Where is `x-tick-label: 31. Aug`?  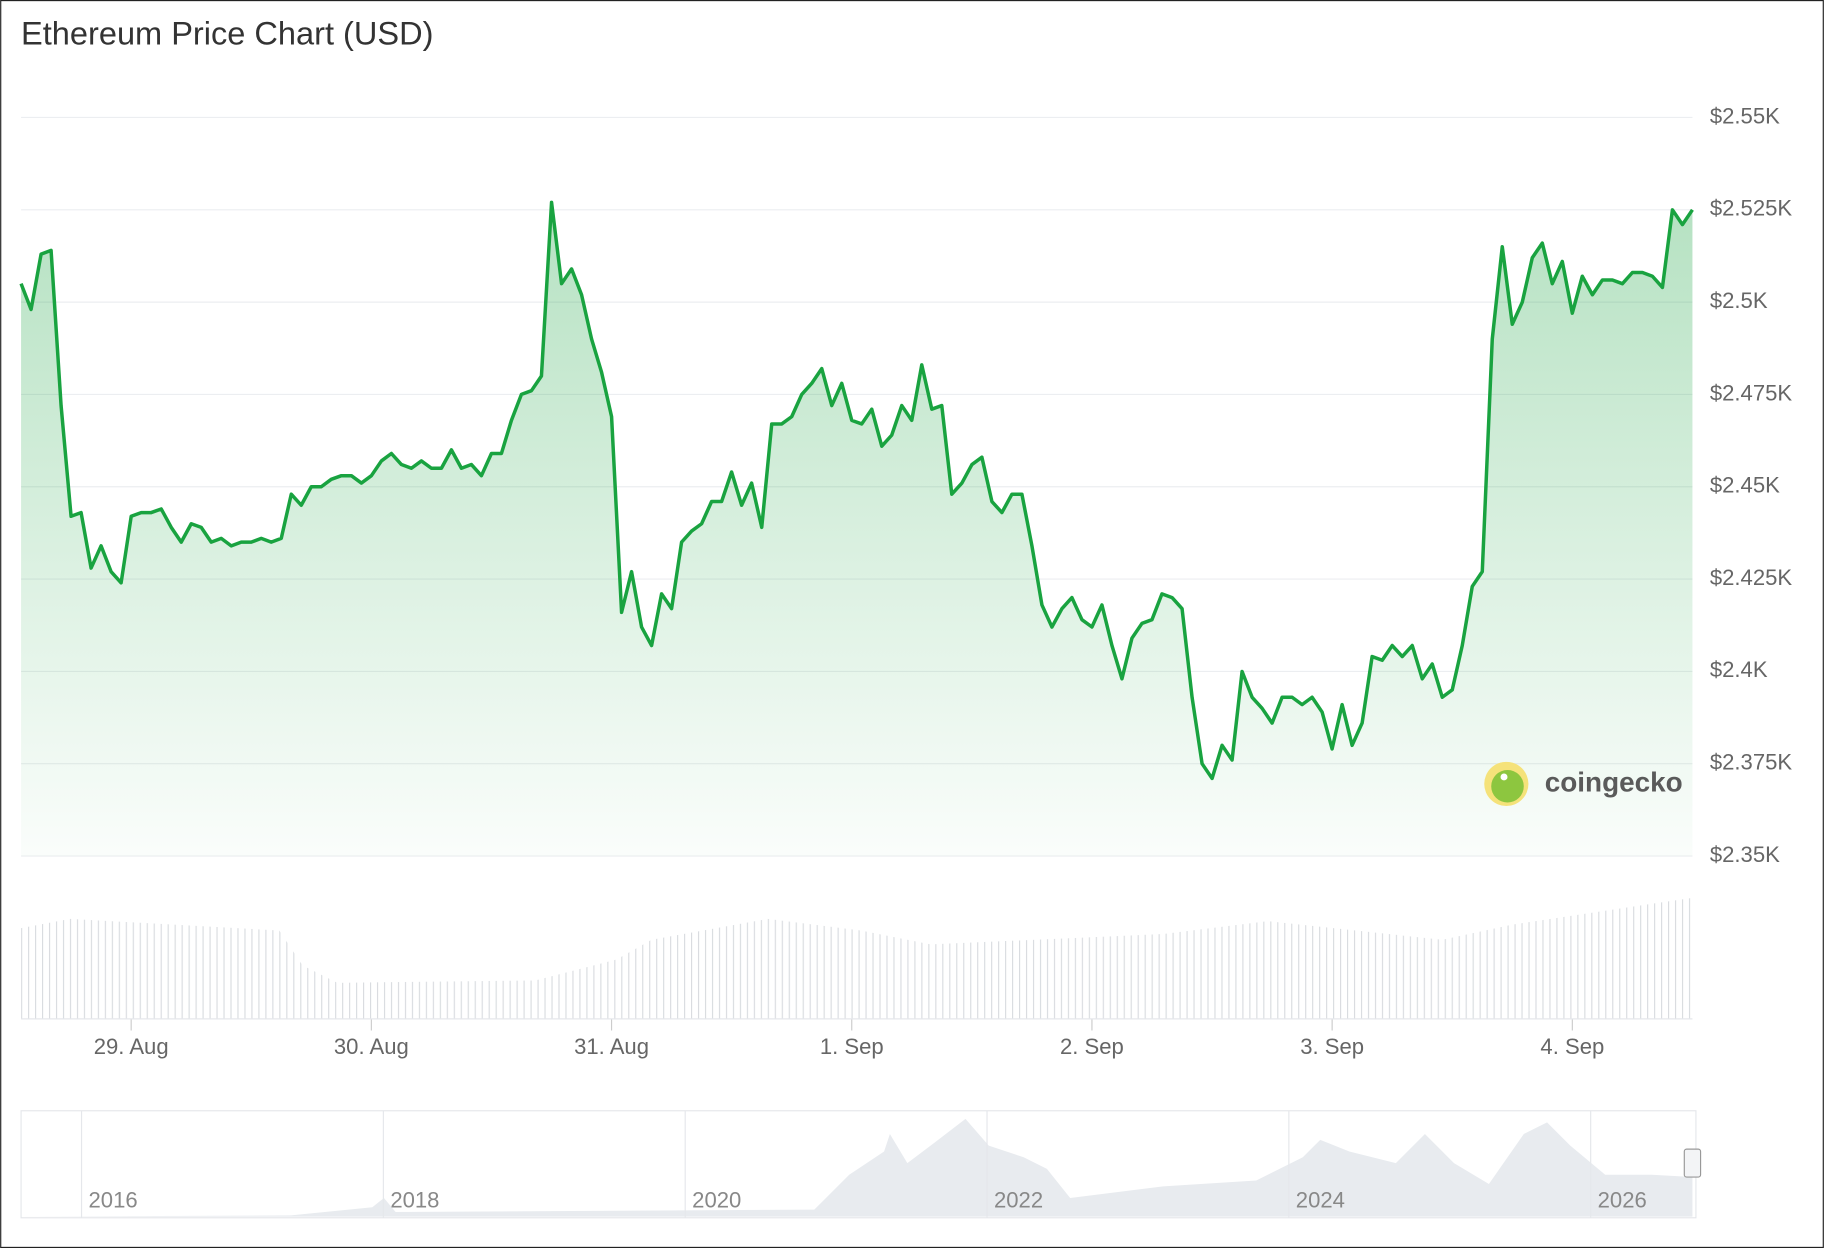 x-tick-label: 31. Aug is located at coordinates (611, 1046).